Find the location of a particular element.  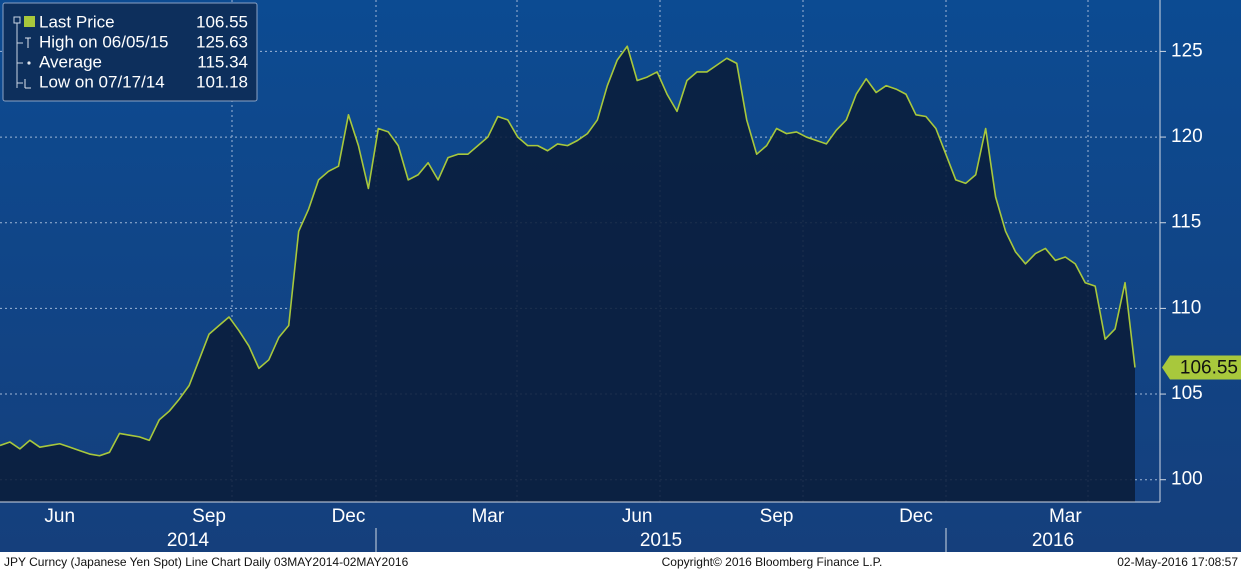

last-price-tag is located at coordinates (1201, 367).